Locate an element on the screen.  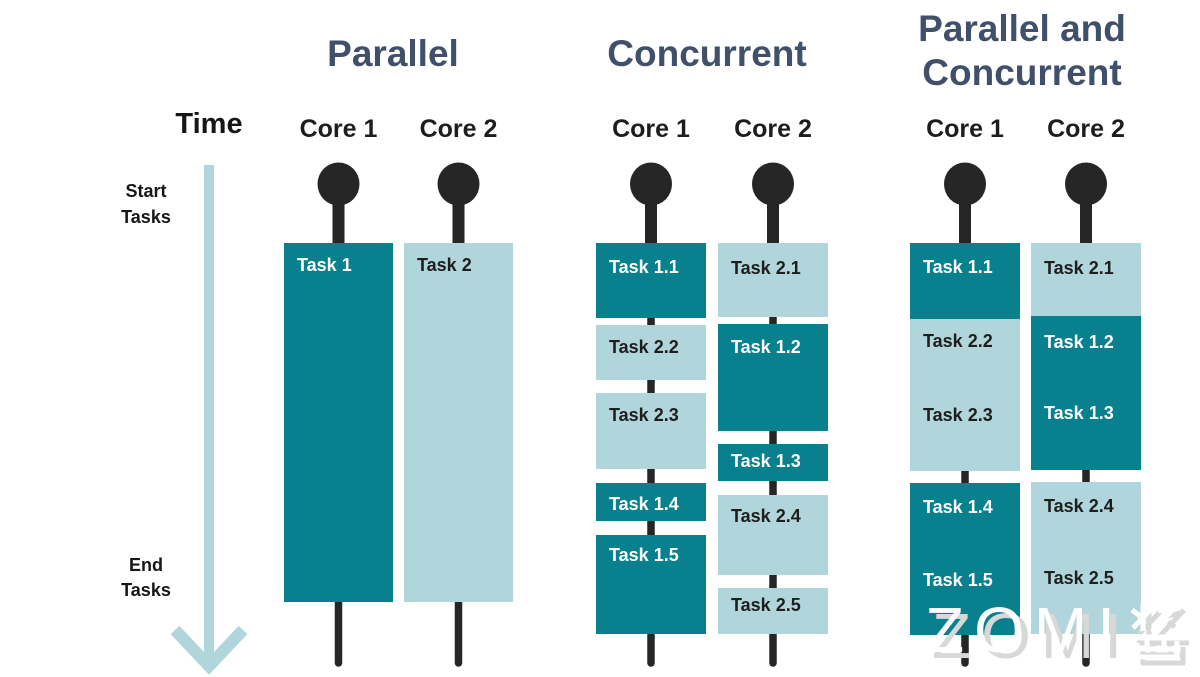
core-header-concurrent-core2: Core 2 is located at coordinates (773, 129).